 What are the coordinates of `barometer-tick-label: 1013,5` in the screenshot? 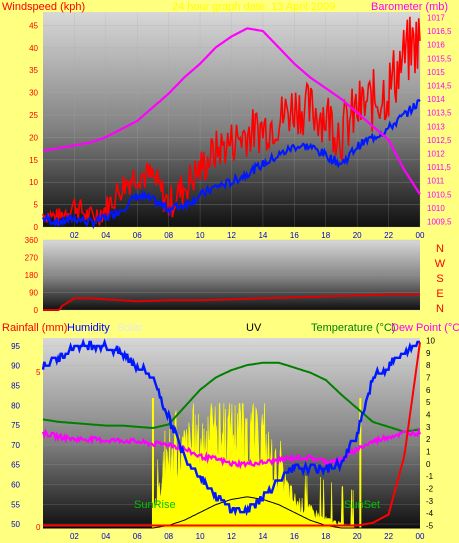 It's located at (439, 113).